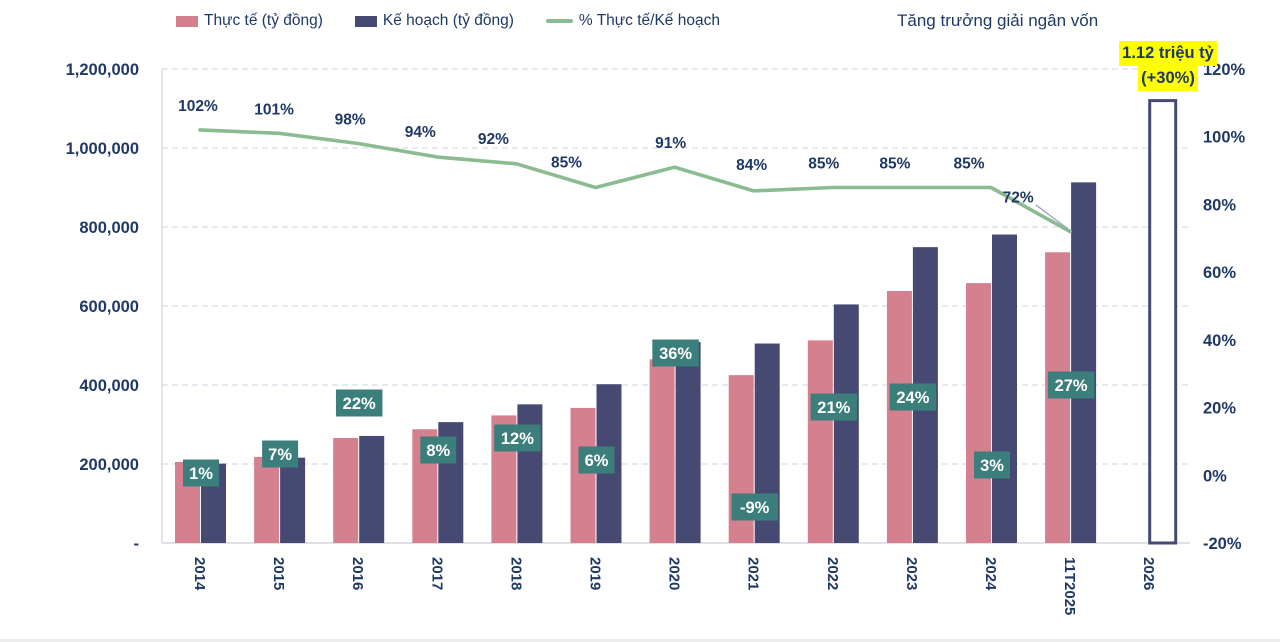 Image resolution: width=1280 pixels, height=642 pixels. I want to click on bar-actual-2015, so click(267, 499).